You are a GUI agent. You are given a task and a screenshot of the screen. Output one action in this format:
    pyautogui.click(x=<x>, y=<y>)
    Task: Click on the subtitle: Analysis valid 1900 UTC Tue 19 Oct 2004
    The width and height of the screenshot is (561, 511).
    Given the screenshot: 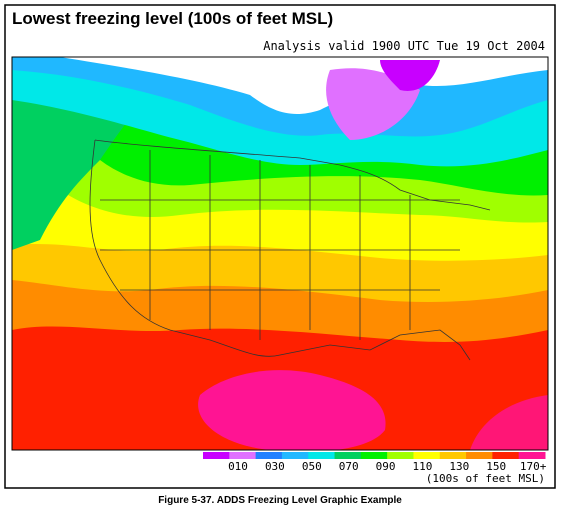 What is the action you would take?
    pyautogui.click(x=404, y=46)
    